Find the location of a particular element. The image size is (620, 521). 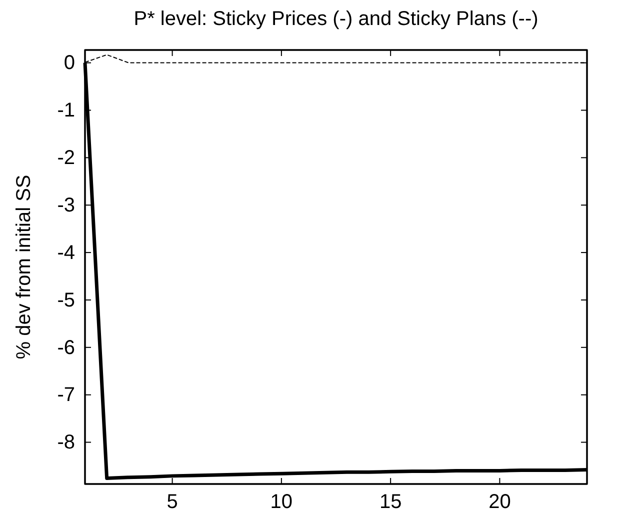

y-tick-label: -4 is located at coordinates (66, 253).